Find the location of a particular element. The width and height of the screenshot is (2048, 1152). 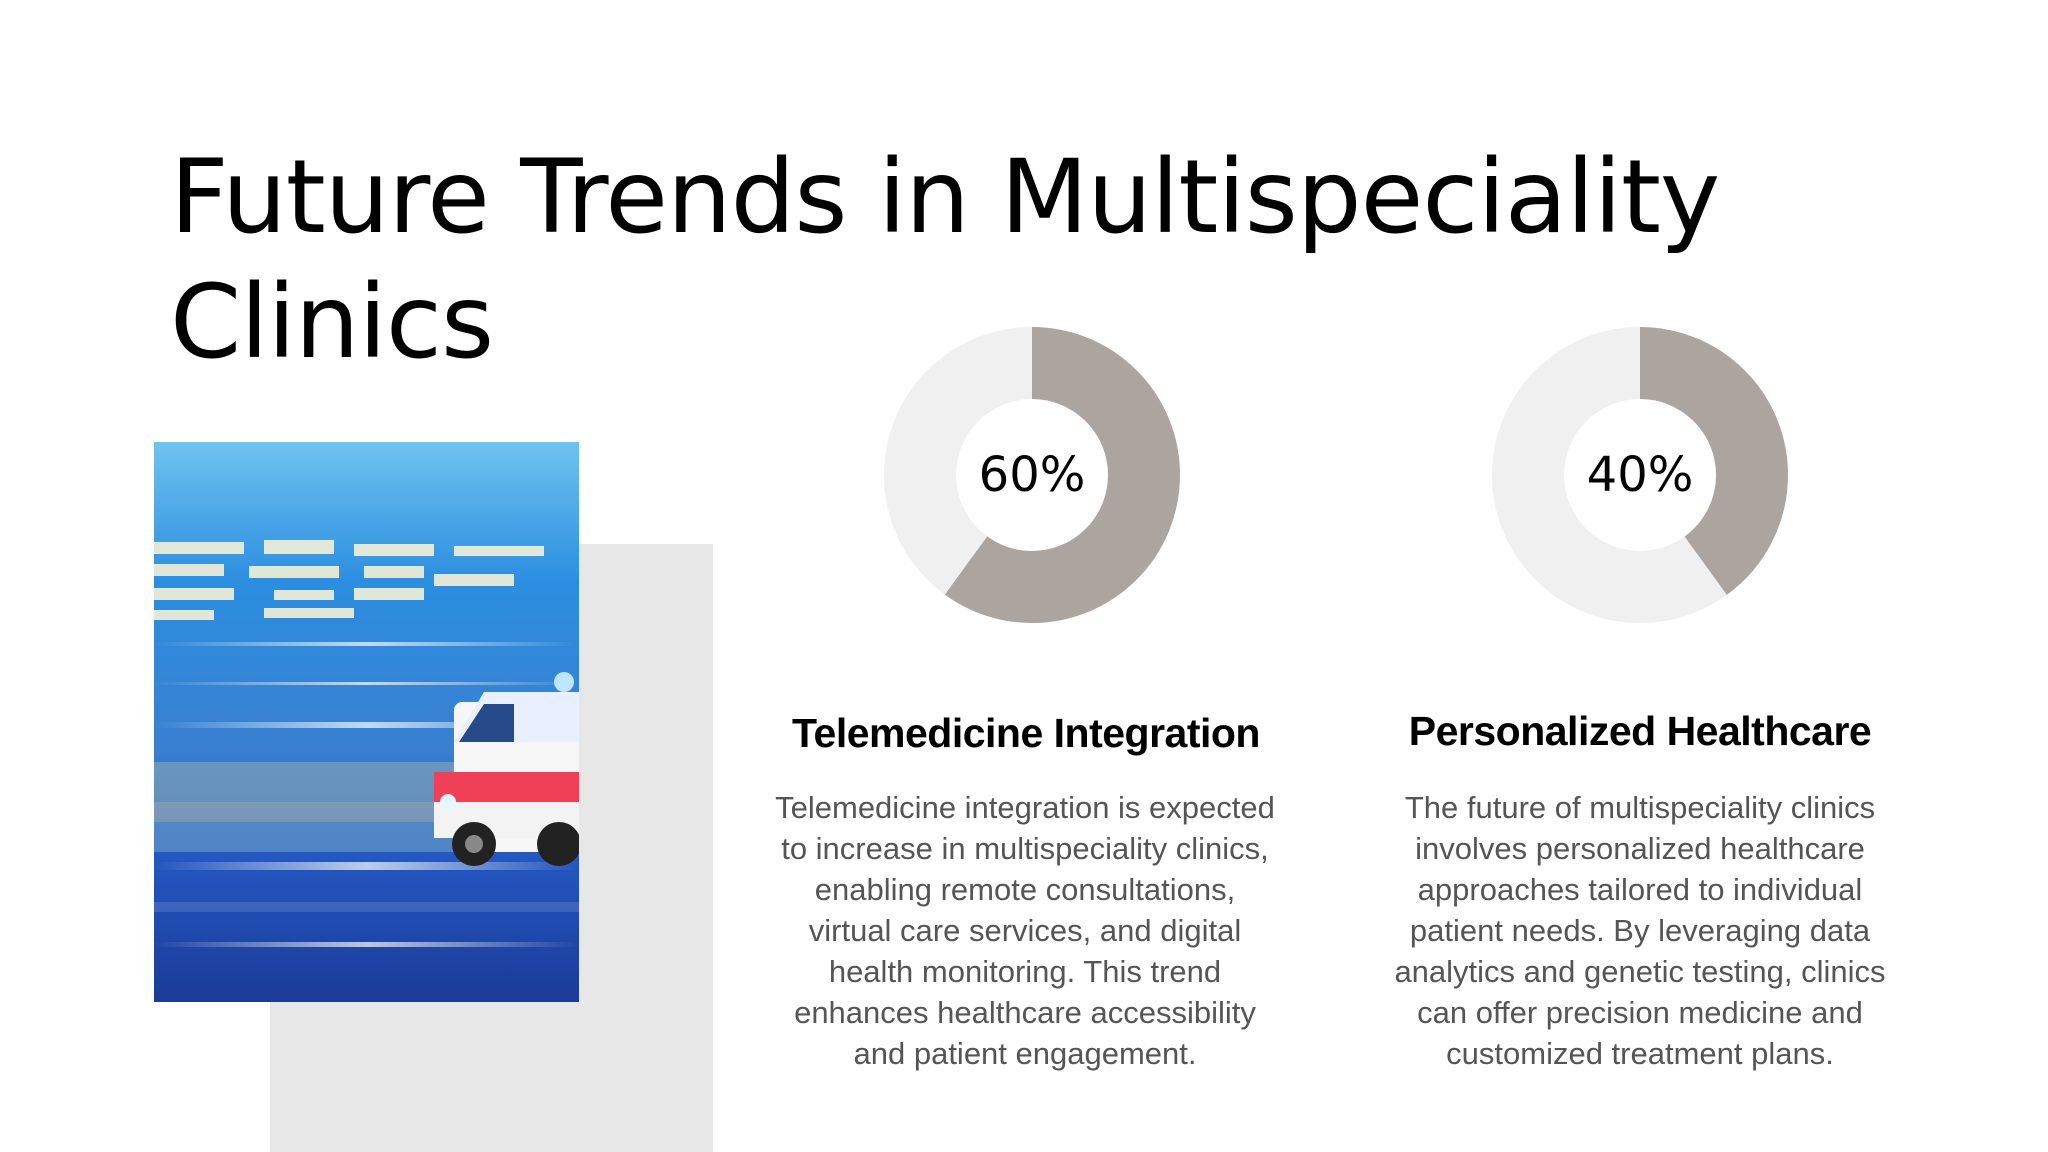

telemedicine-heading: Telemedicine Integration is located at coordinates (1026, 733).